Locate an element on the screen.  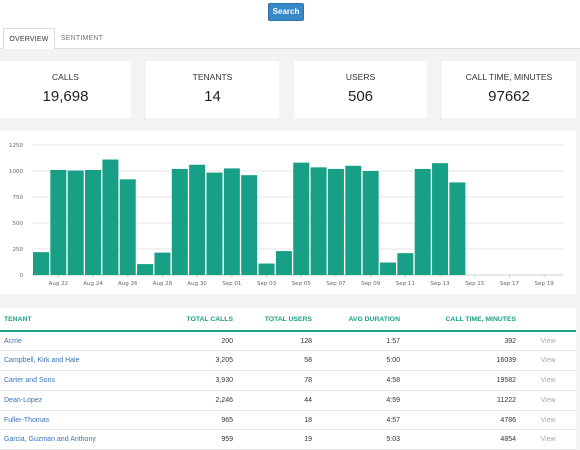
search-button: Search is located at coordinates (286, 12).